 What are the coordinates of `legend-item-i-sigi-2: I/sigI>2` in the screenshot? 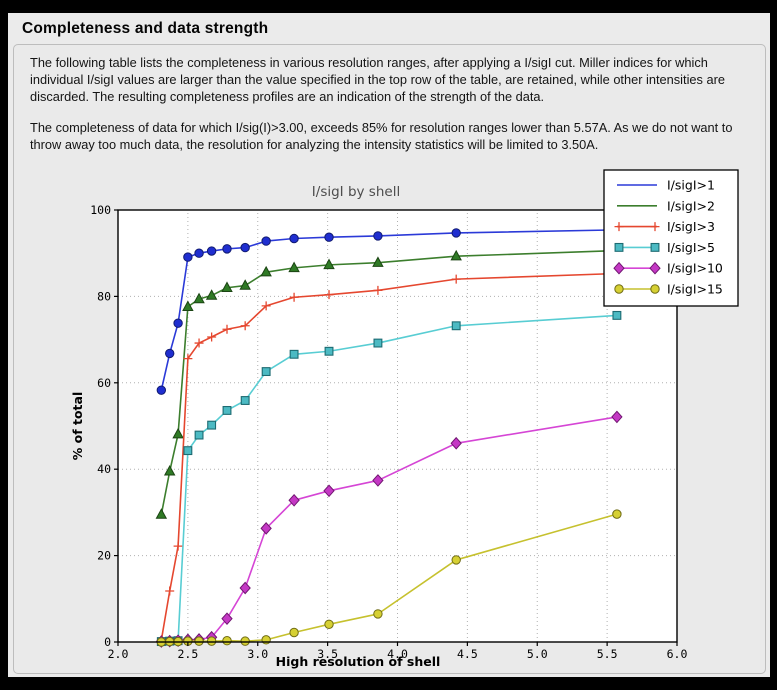 It's located at (666, 205).